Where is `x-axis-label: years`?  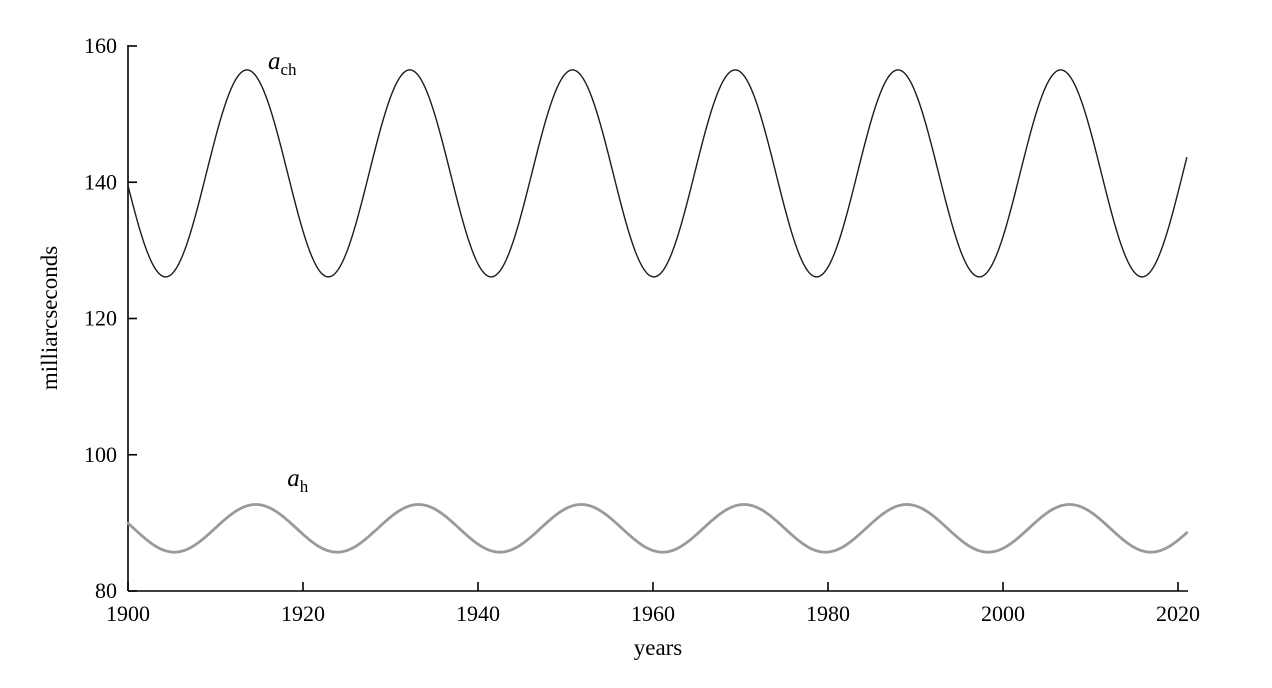 x-axis-label: years is located at coordinates (658, 647).